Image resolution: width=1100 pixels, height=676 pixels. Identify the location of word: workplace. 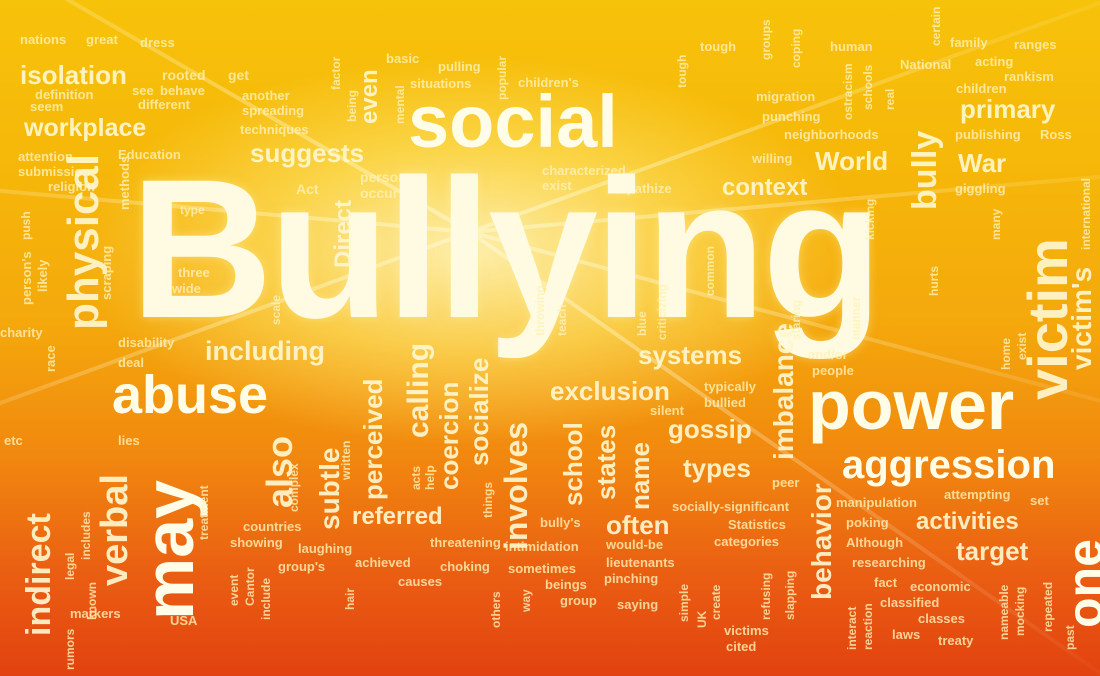
(85, 128).